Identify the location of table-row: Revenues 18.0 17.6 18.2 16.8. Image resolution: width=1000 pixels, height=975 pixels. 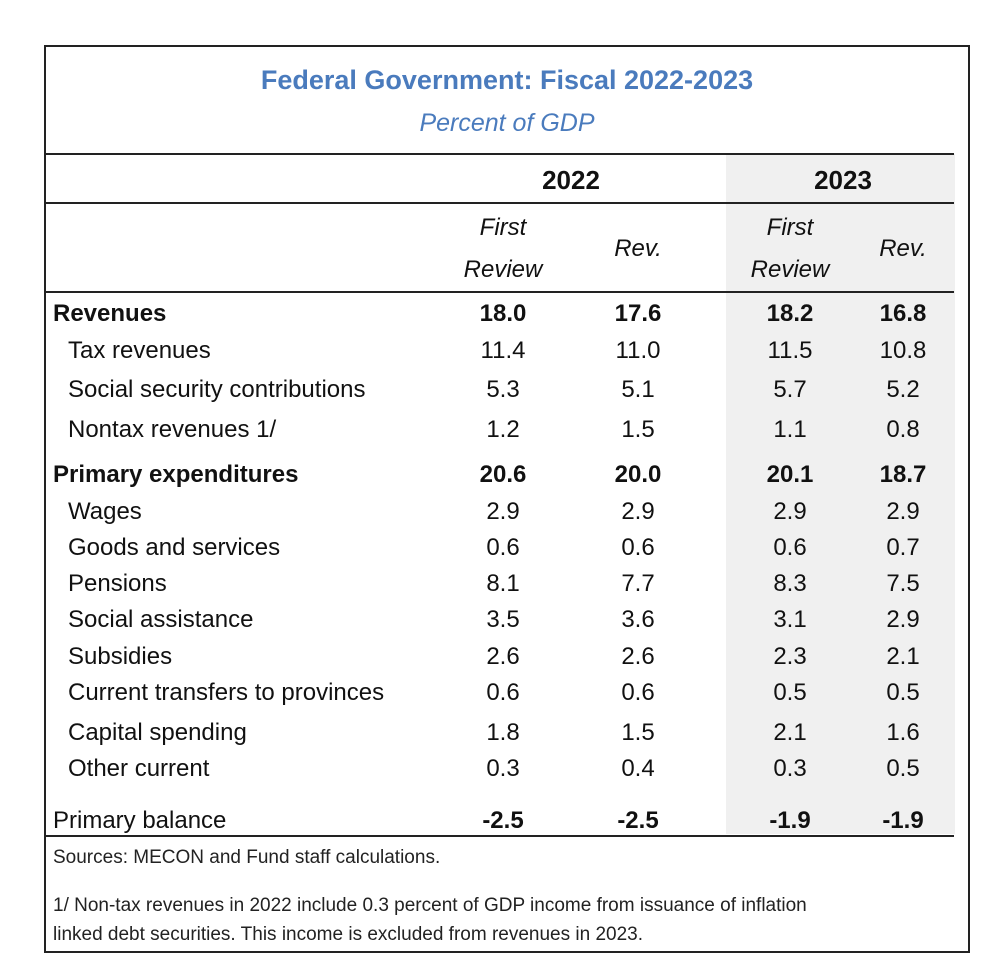
(500, 314).